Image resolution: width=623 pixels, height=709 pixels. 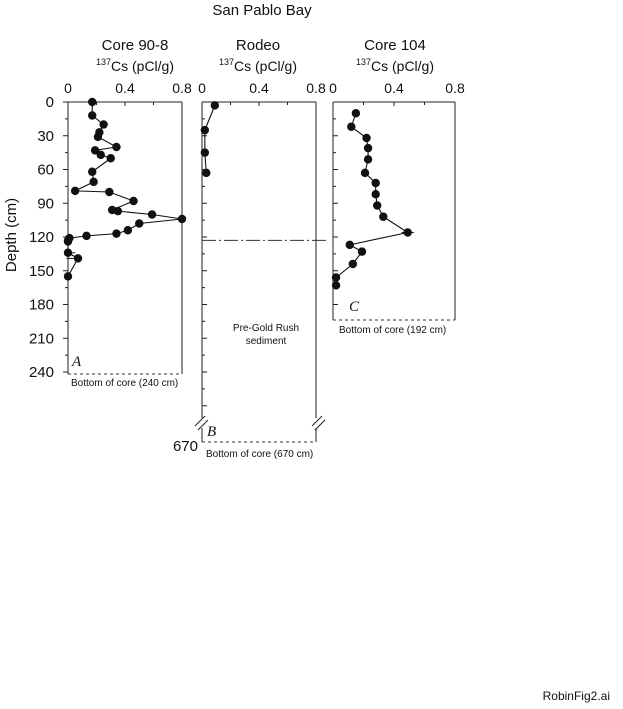 I want to click on bottom-of-core-note: Bottom of core (192 cm), so click(x=392, y=330).